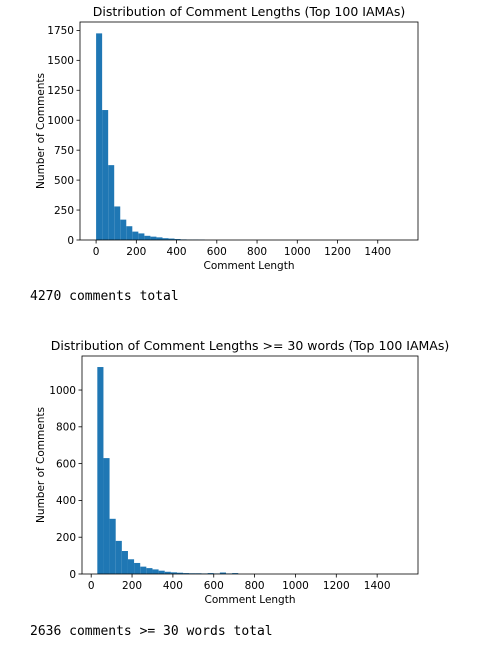 Image resolution: width=481 pixels, height=649 pixels. Describe the element at coordinates (60, 91) in the screenshot. I see `y-tick-label: 1250` at that location.